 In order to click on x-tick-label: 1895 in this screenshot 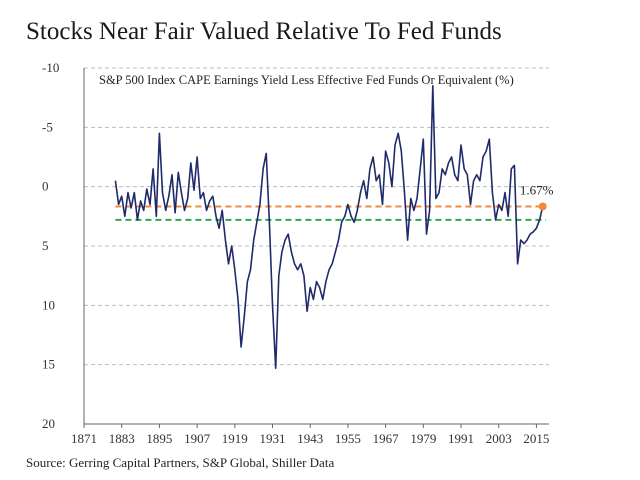, I will do `click(159, 438)`.